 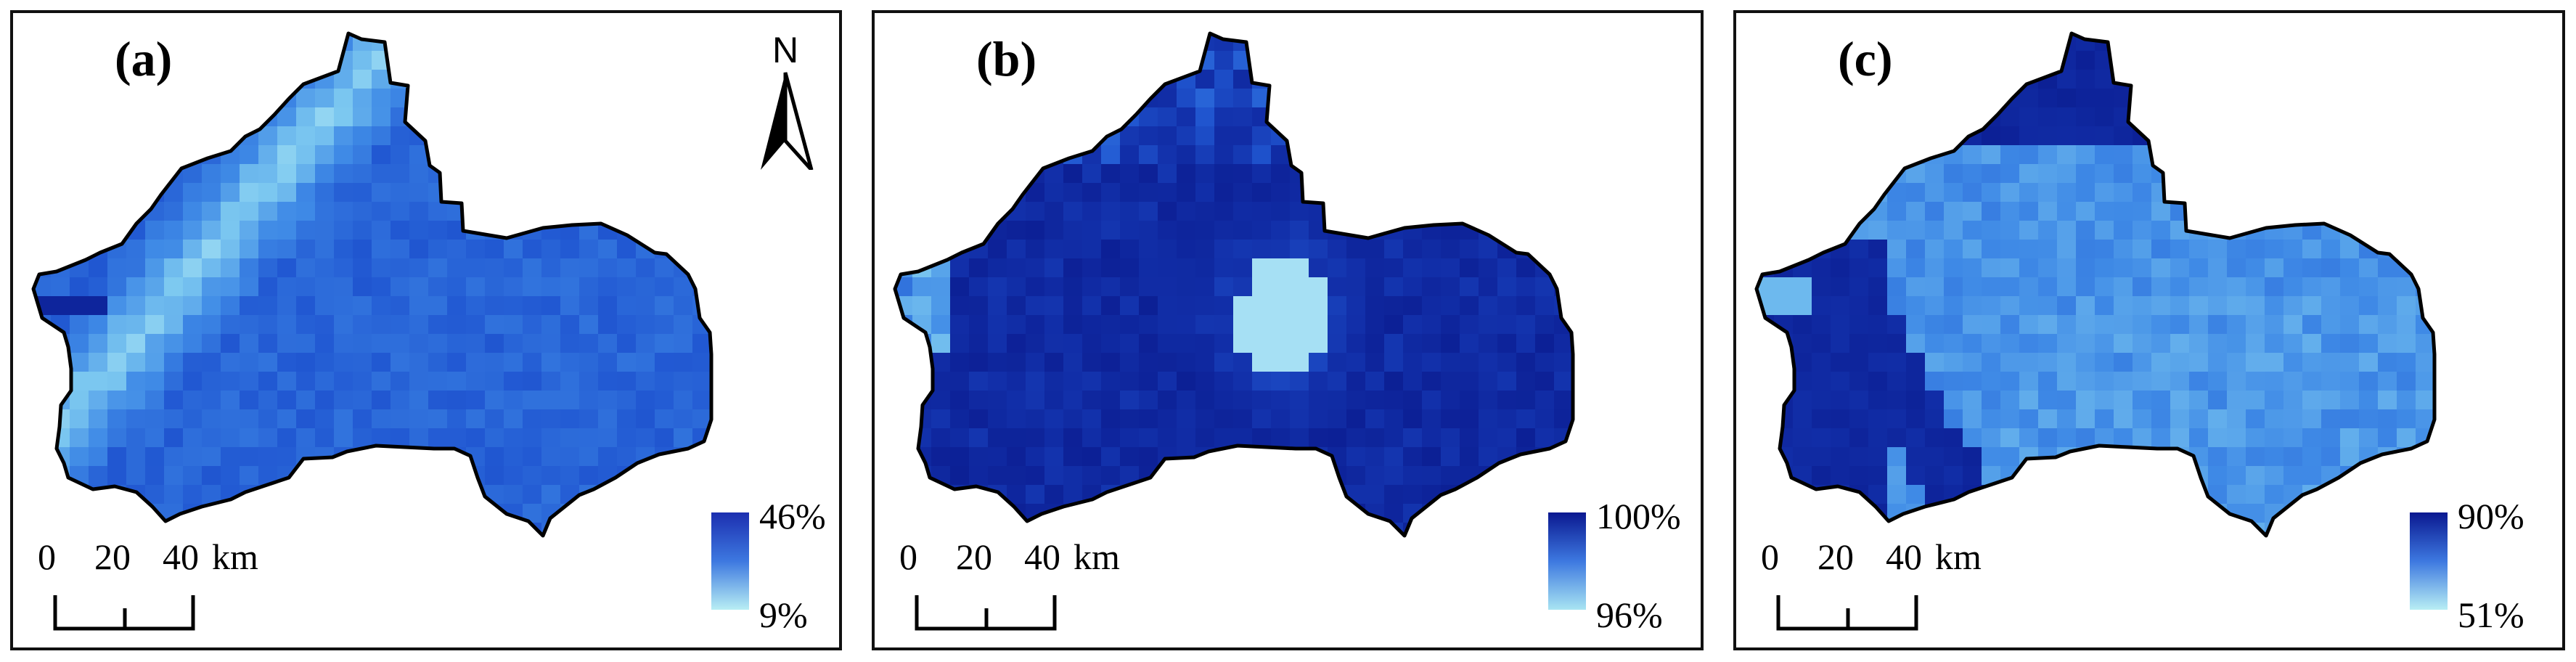 What do you see at coordinates (1866, 58) in the screenshot?
I see `panel-label-c: (c)` at bounding box center [1866, 58].